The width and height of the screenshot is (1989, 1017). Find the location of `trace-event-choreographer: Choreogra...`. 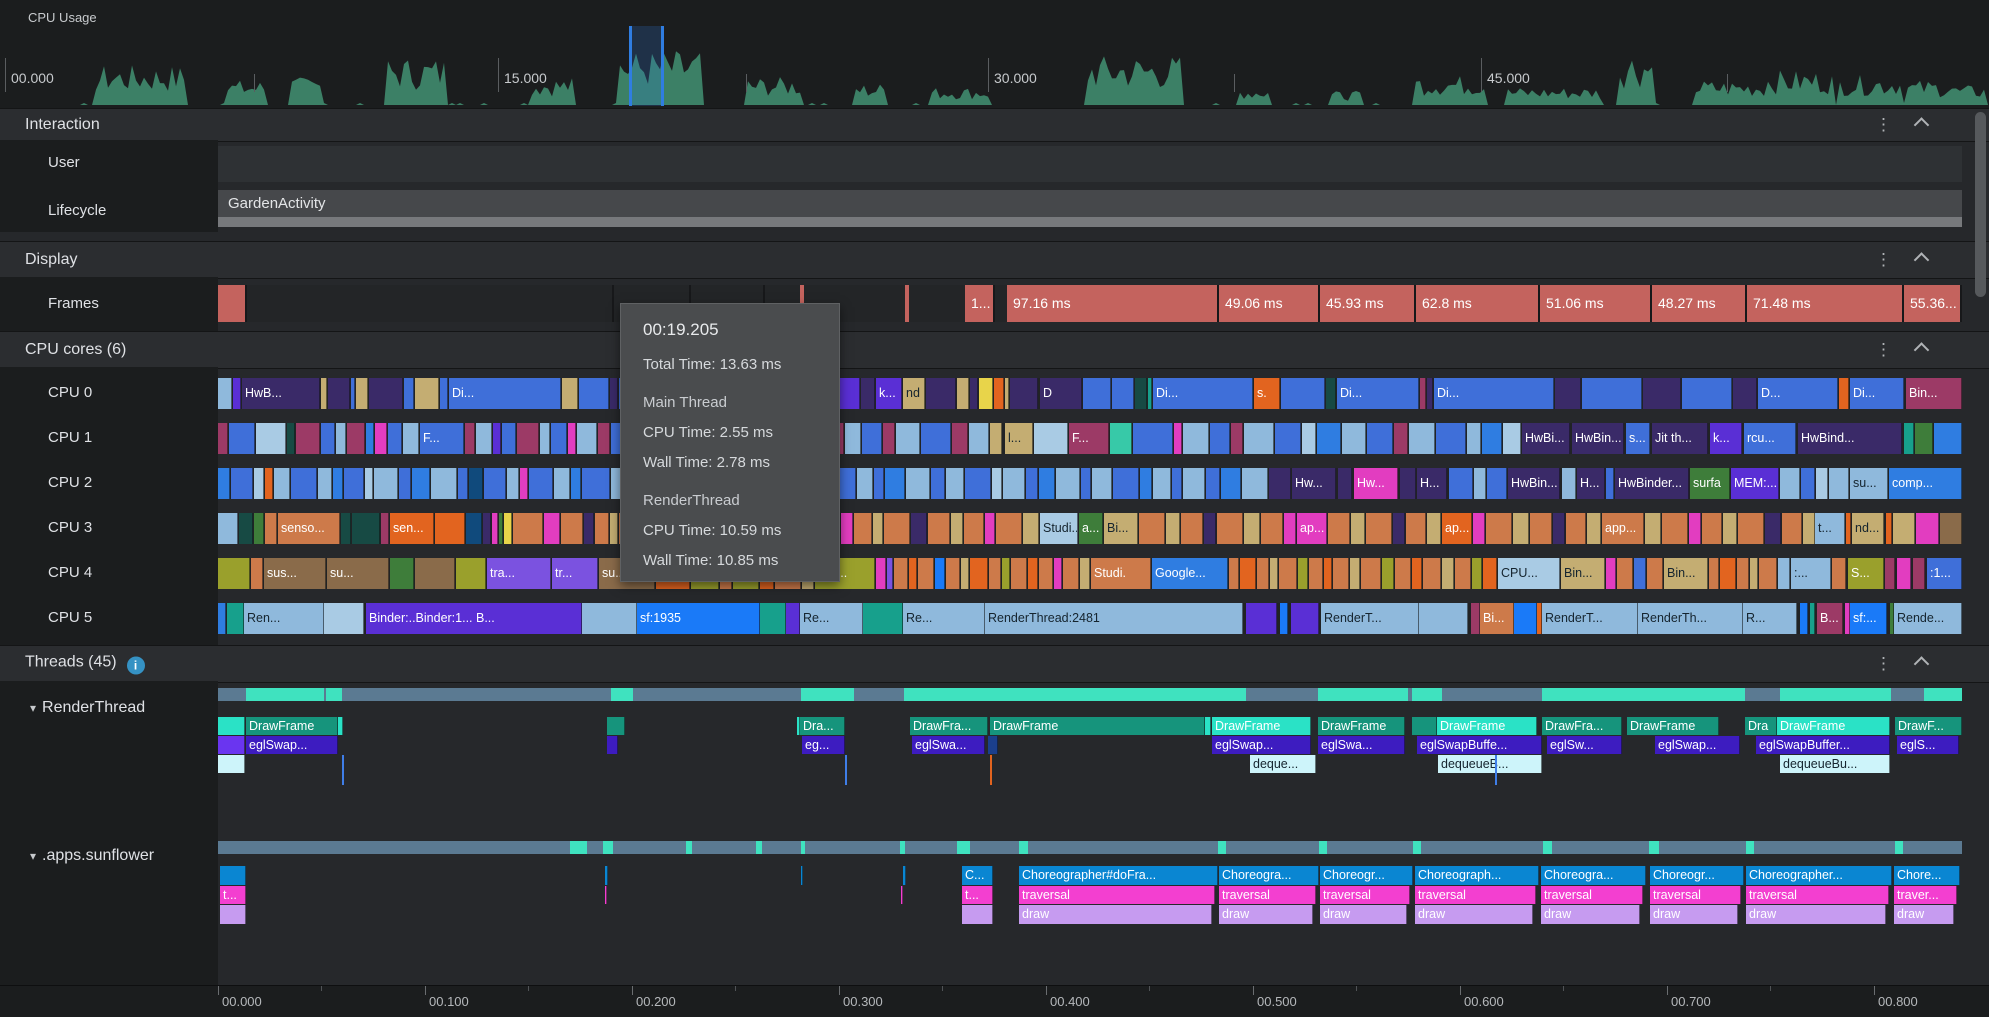

trace-event-choreographer: Choreogra... is located at coordinates (1269, 875).